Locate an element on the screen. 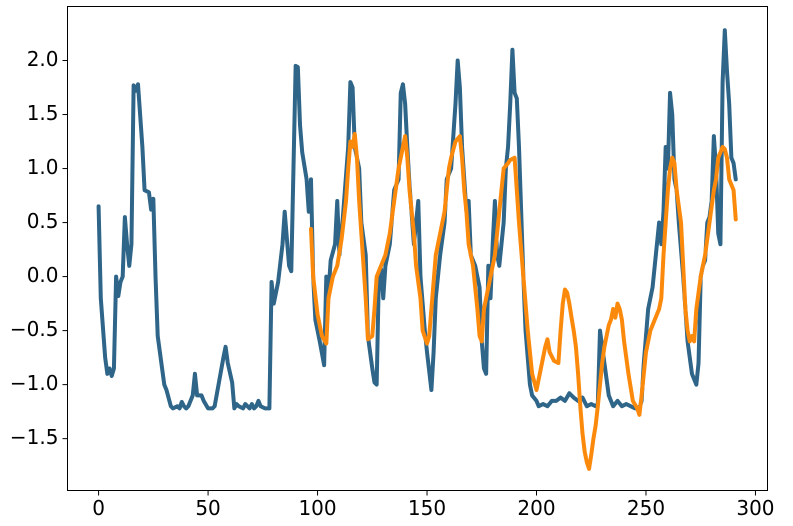  y-tick-label: 0.0 is located at coordinates (43, 275).